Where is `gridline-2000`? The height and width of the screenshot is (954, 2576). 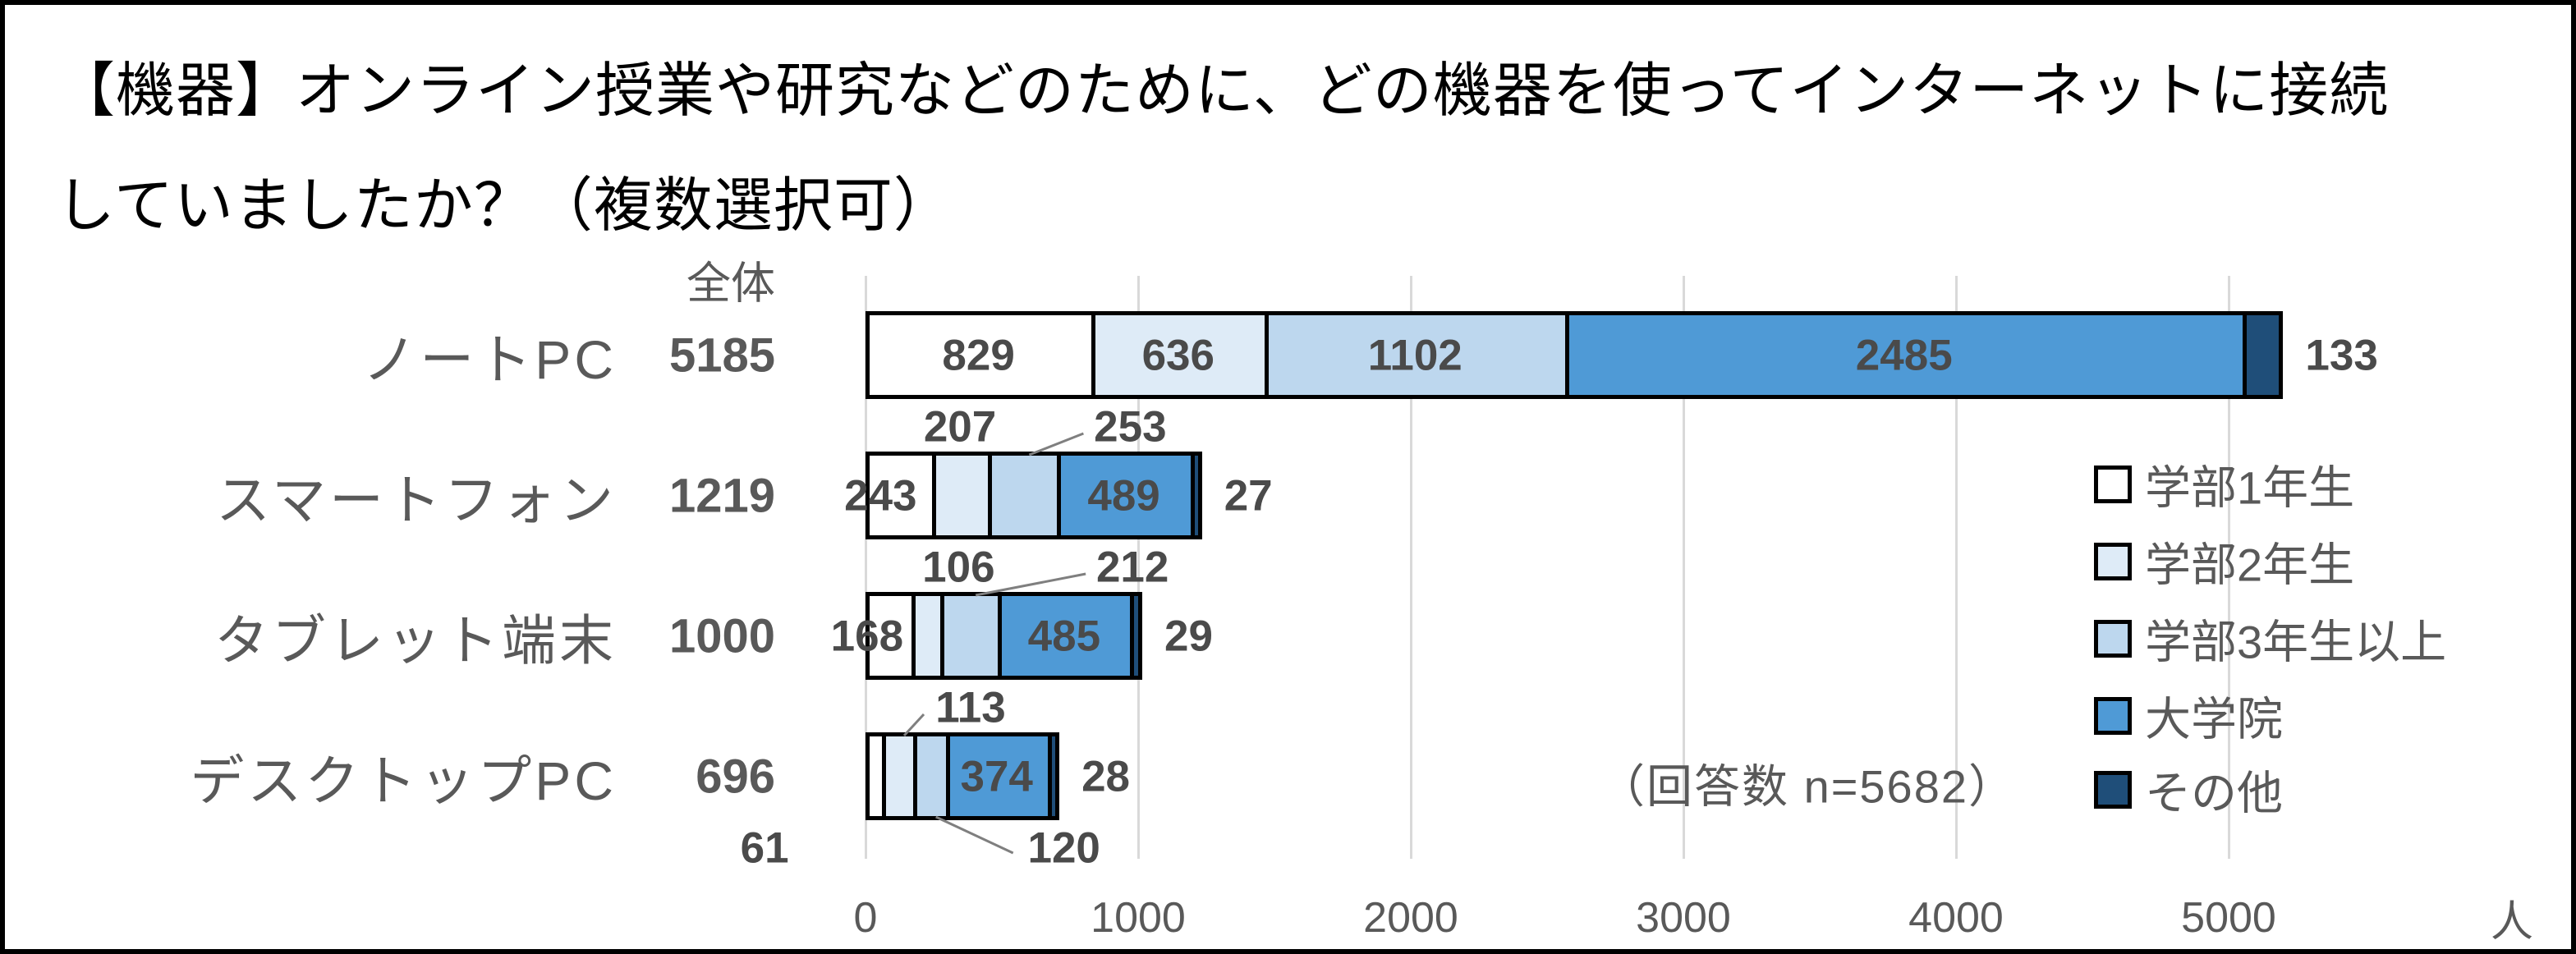
gridline-2000 is located at coordinates (1410, 567).